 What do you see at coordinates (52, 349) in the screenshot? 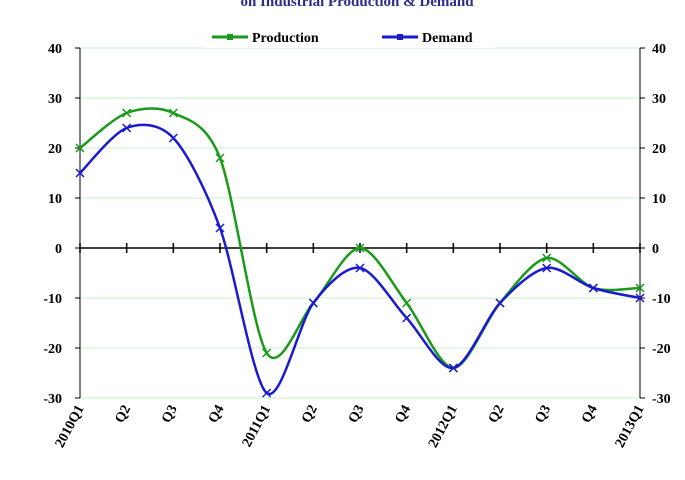
I see `y-tick-label-left: -20` at bounding box center [52, 349].